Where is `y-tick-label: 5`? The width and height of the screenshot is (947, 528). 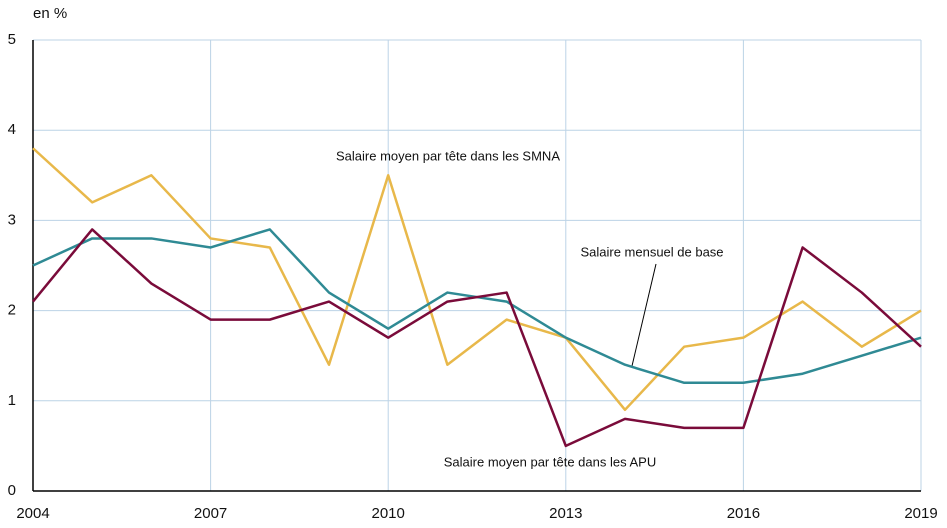
y-tick-label: 5 is located at coordinates (12, 39).